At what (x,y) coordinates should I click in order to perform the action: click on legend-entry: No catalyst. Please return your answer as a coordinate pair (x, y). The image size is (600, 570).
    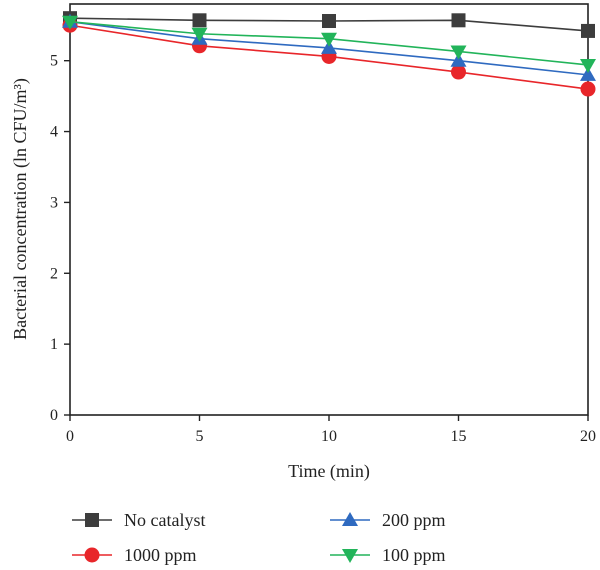
    Looking at the image, I should click on (138, 520).